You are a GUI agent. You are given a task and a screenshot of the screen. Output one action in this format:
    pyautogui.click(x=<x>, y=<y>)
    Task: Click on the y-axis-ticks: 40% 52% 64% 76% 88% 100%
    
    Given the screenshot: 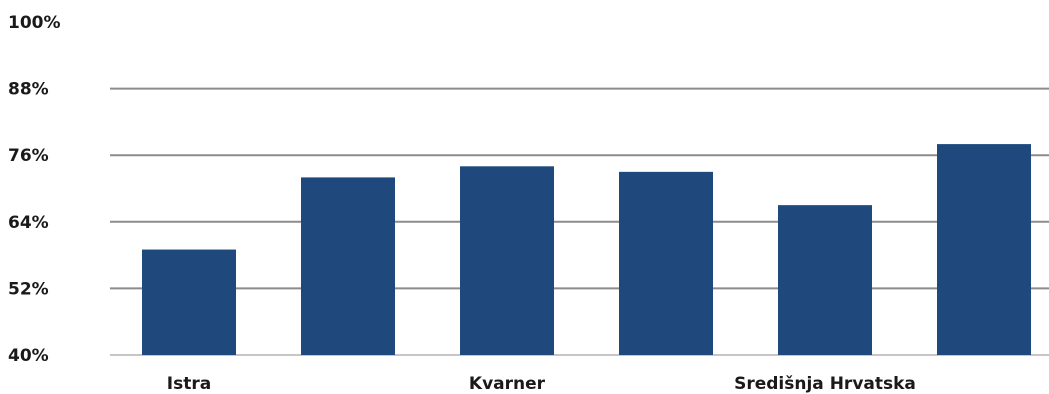 What is the action you would take?
    pyautogui.click(x=34, y=189)
    